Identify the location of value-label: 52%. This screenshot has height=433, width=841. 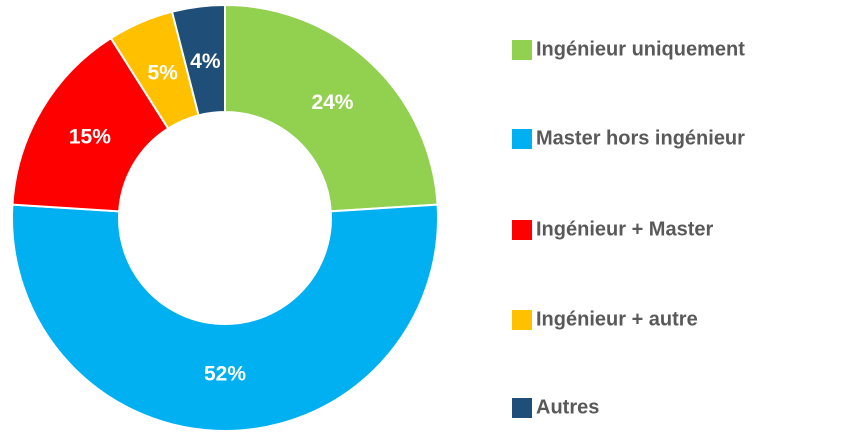
(225, 374).